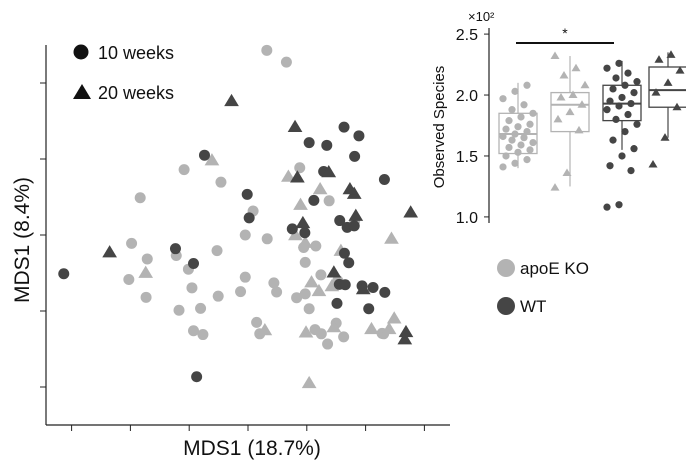 The height and width of the screenshot is (462, 686). What do you see at coordinates (506, 268) in the screenshot?
I see `legend-apoe-ko-swatch` at bounding box center [506, 268].